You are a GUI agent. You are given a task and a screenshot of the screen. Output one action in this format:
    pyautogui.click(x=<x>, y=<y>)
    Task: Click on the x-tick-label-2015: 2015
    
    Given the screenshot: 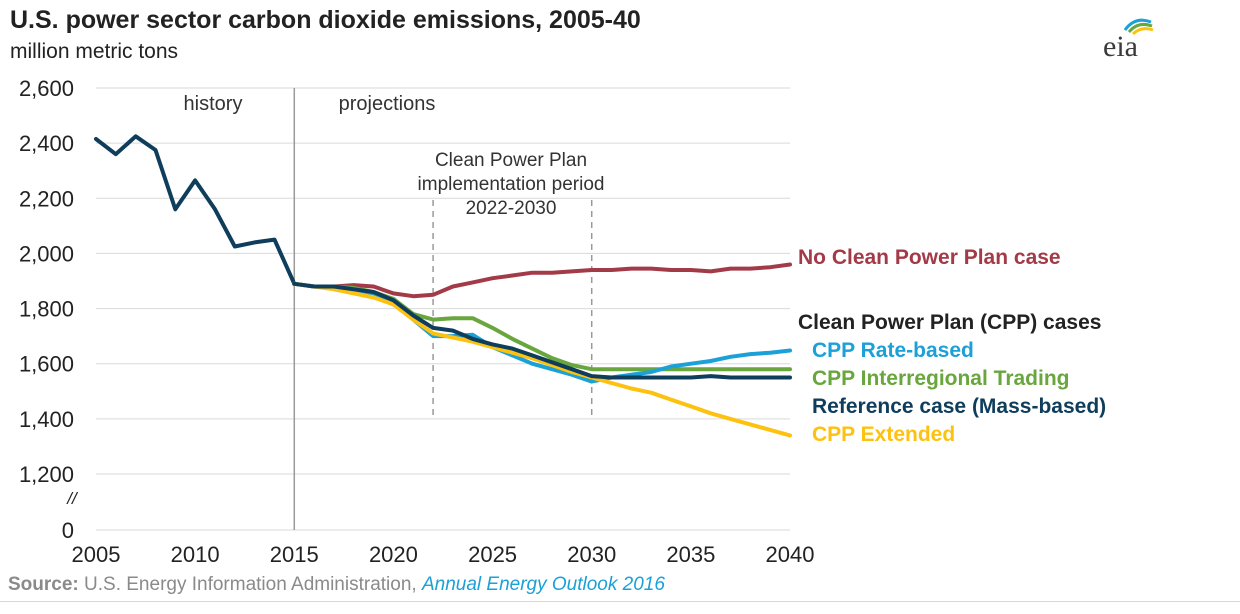 What is the action you would take?
    pyautogui.click(x=294, y=554)
    